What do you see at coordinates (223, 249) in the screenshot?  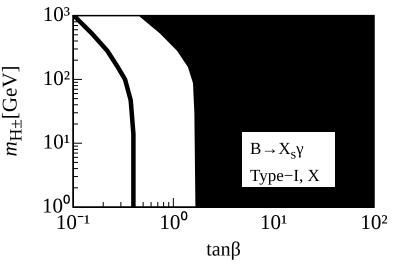 I see `x-axis-title: tanβ` at bounding box center [223, 249].